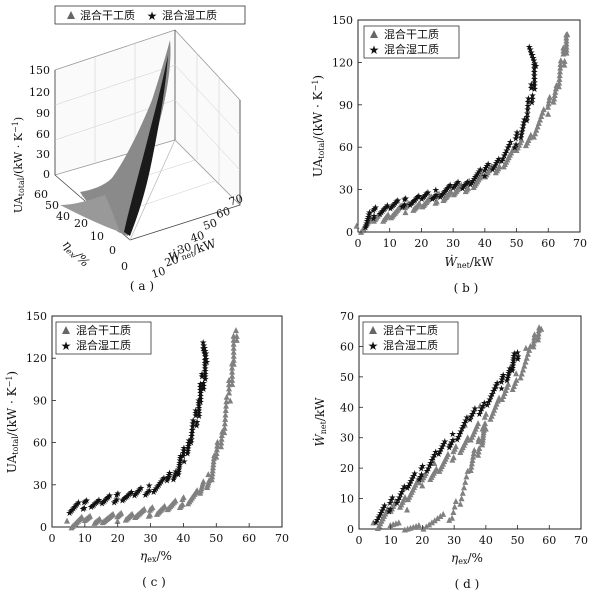 The image size is (599, 599). I want to click on panel-b-ytick-label: 30, so click(346, 190).